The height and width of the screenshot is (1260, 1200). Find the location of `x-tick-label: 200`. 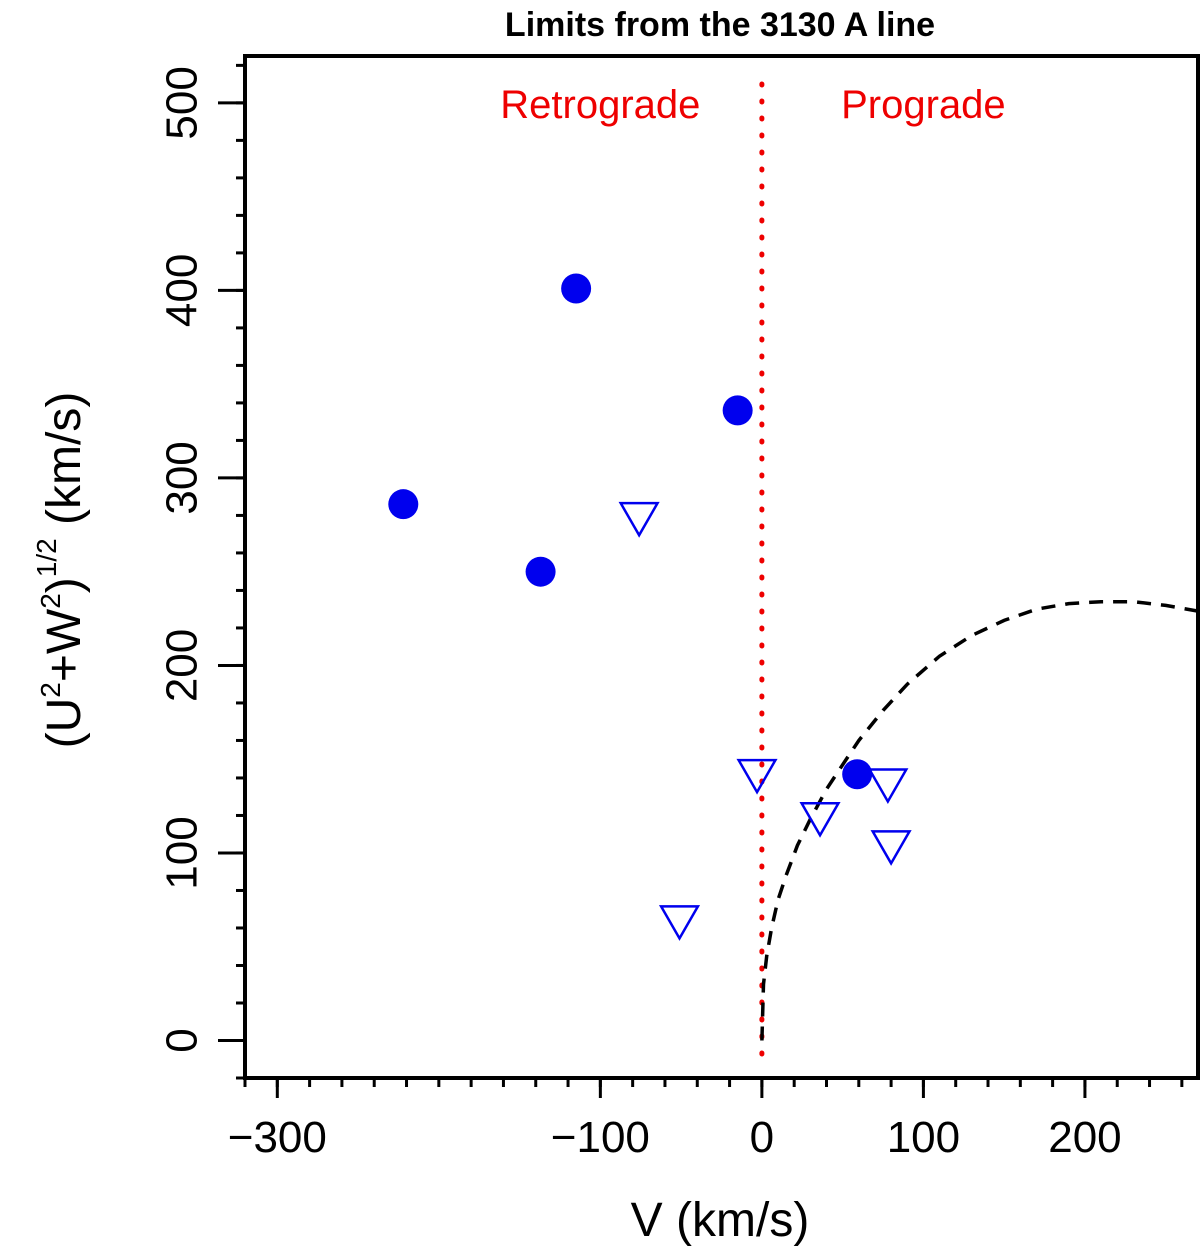

x-tick-label: 200 is located at coordinates (1084, 1137).